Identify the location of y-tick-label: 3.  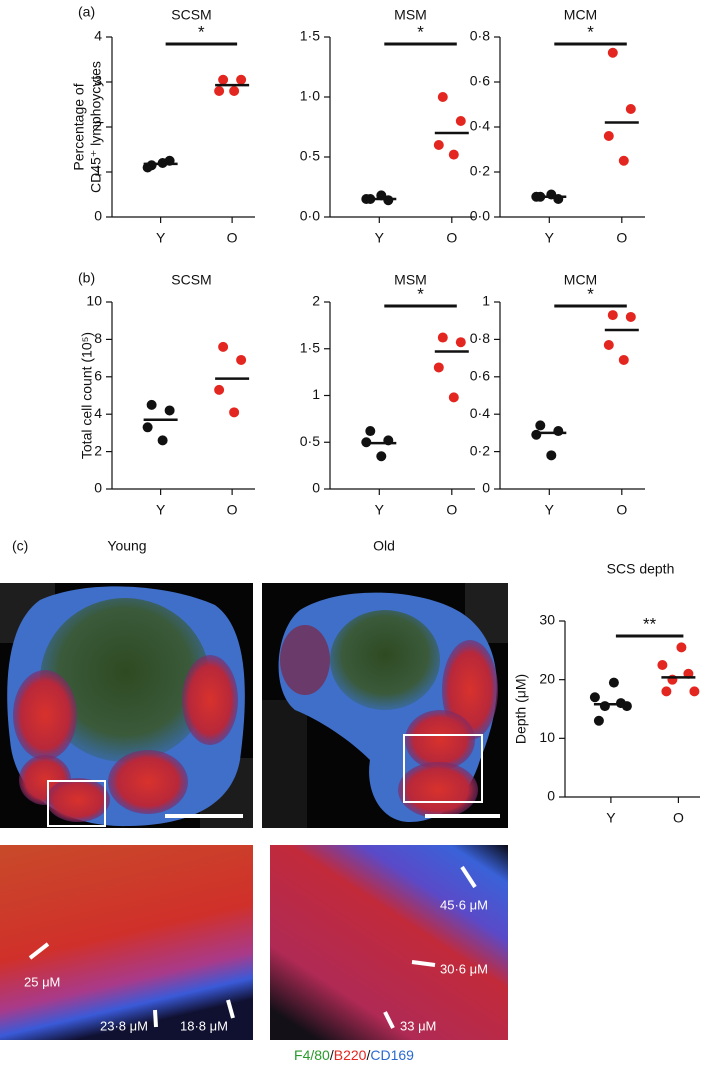
(98, 81).